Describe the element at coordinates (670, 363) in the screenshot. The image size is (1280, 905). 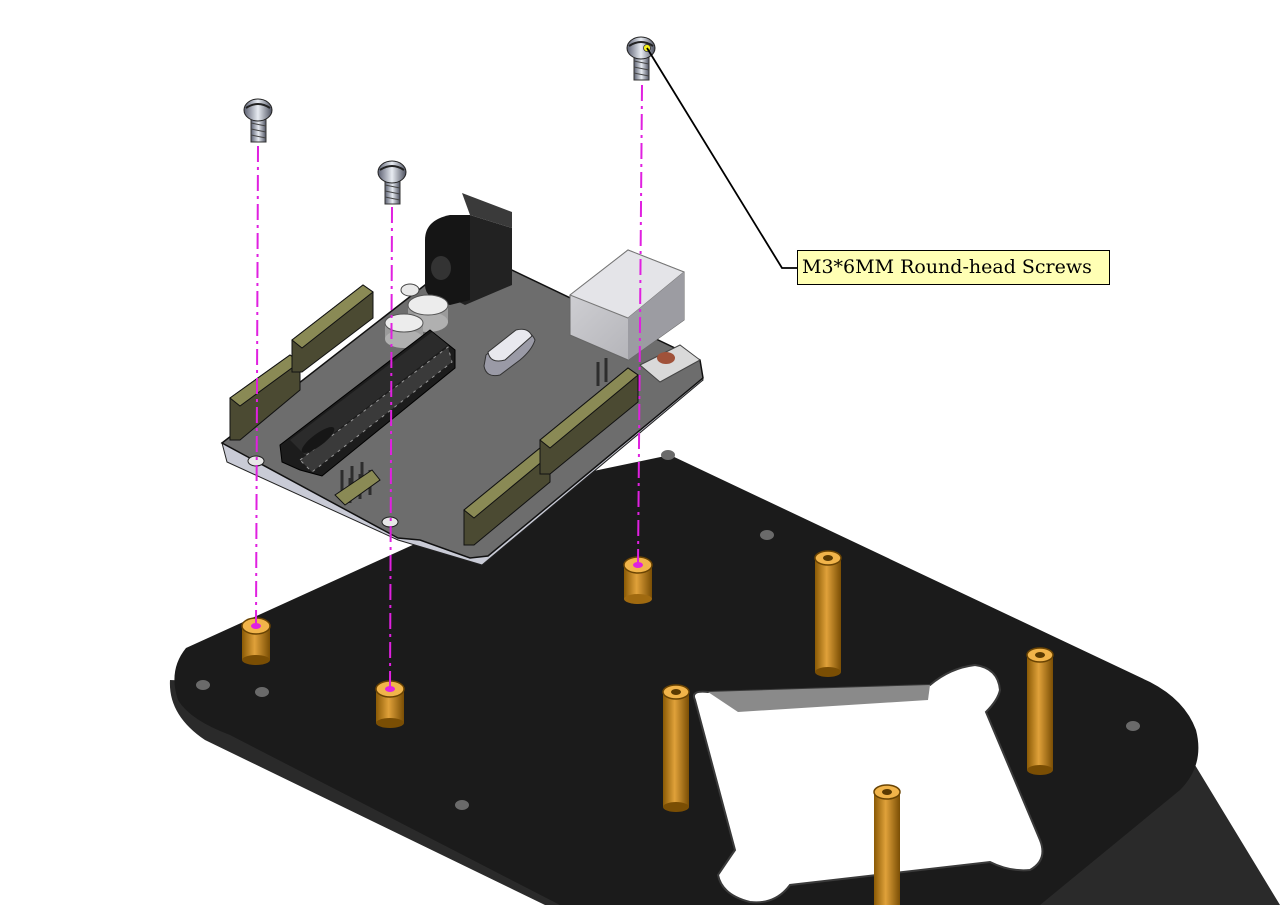
I see `reset-button` at that location.